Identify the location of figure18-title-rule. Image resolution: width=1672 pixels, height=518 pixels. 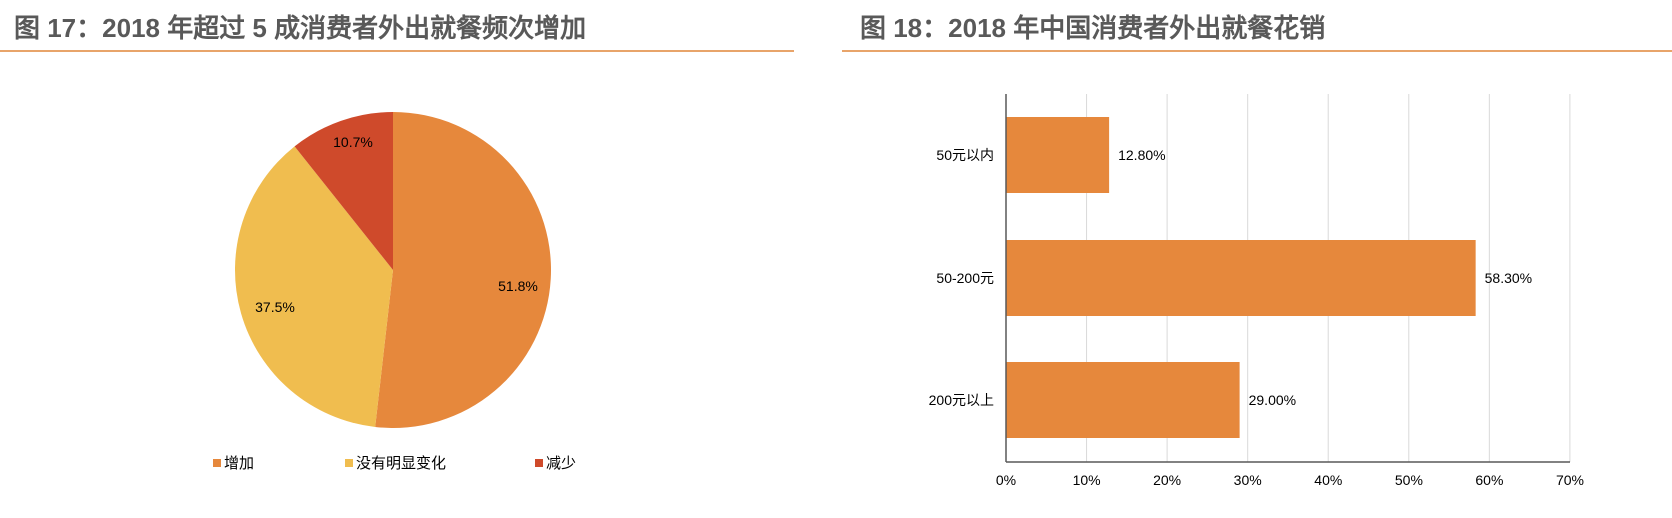
(1257, 51).